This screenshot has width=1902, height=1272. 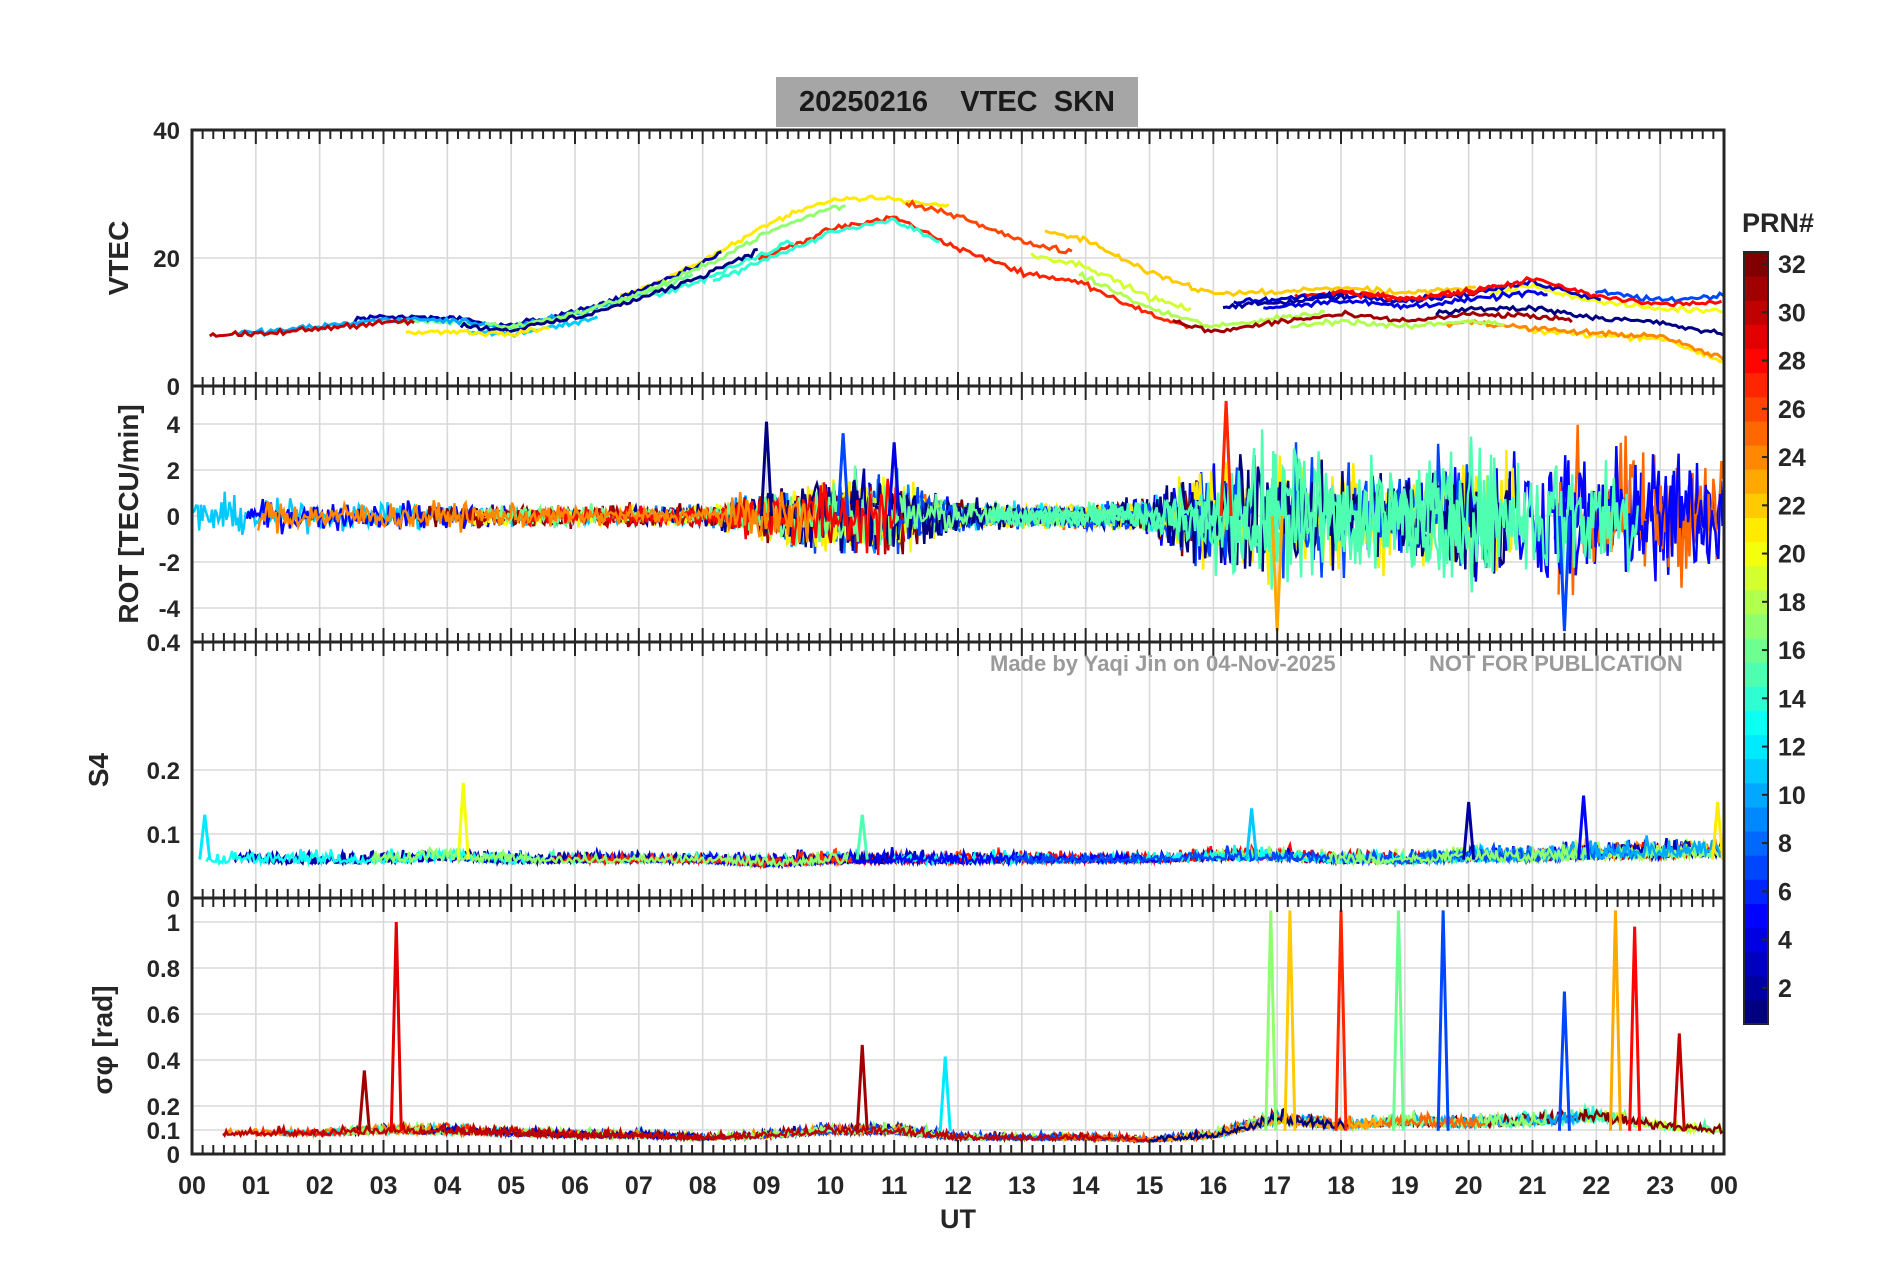 What do you see at coordinates (1792, 265) in the screenshot?
I see `colorbar-tick-label: 32` at bounding box center [1792, 265].